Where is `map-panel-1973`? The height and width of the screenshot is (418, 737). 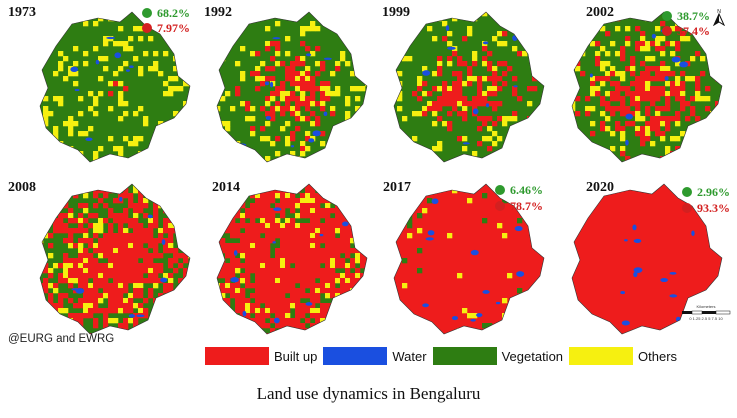 map-panel-1973 is located at coordinates (118, 90).